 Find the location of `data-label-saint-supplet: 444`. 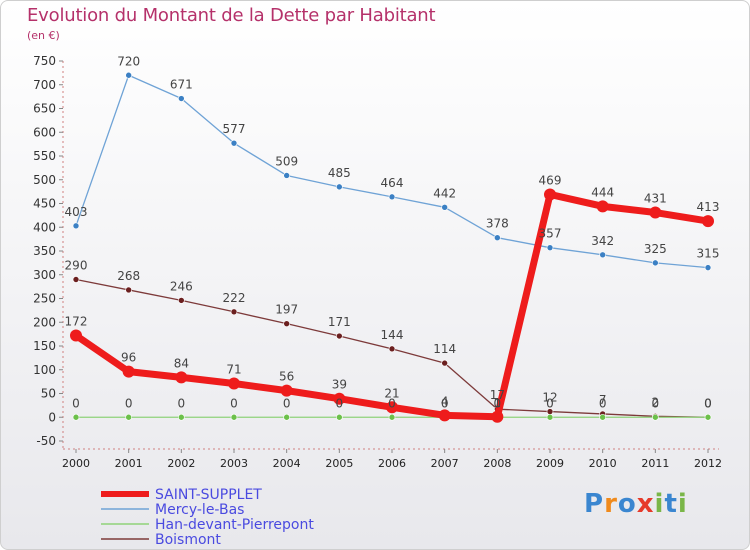

data-label-saint-supplet: 444 is located at coordinates (602, 192).